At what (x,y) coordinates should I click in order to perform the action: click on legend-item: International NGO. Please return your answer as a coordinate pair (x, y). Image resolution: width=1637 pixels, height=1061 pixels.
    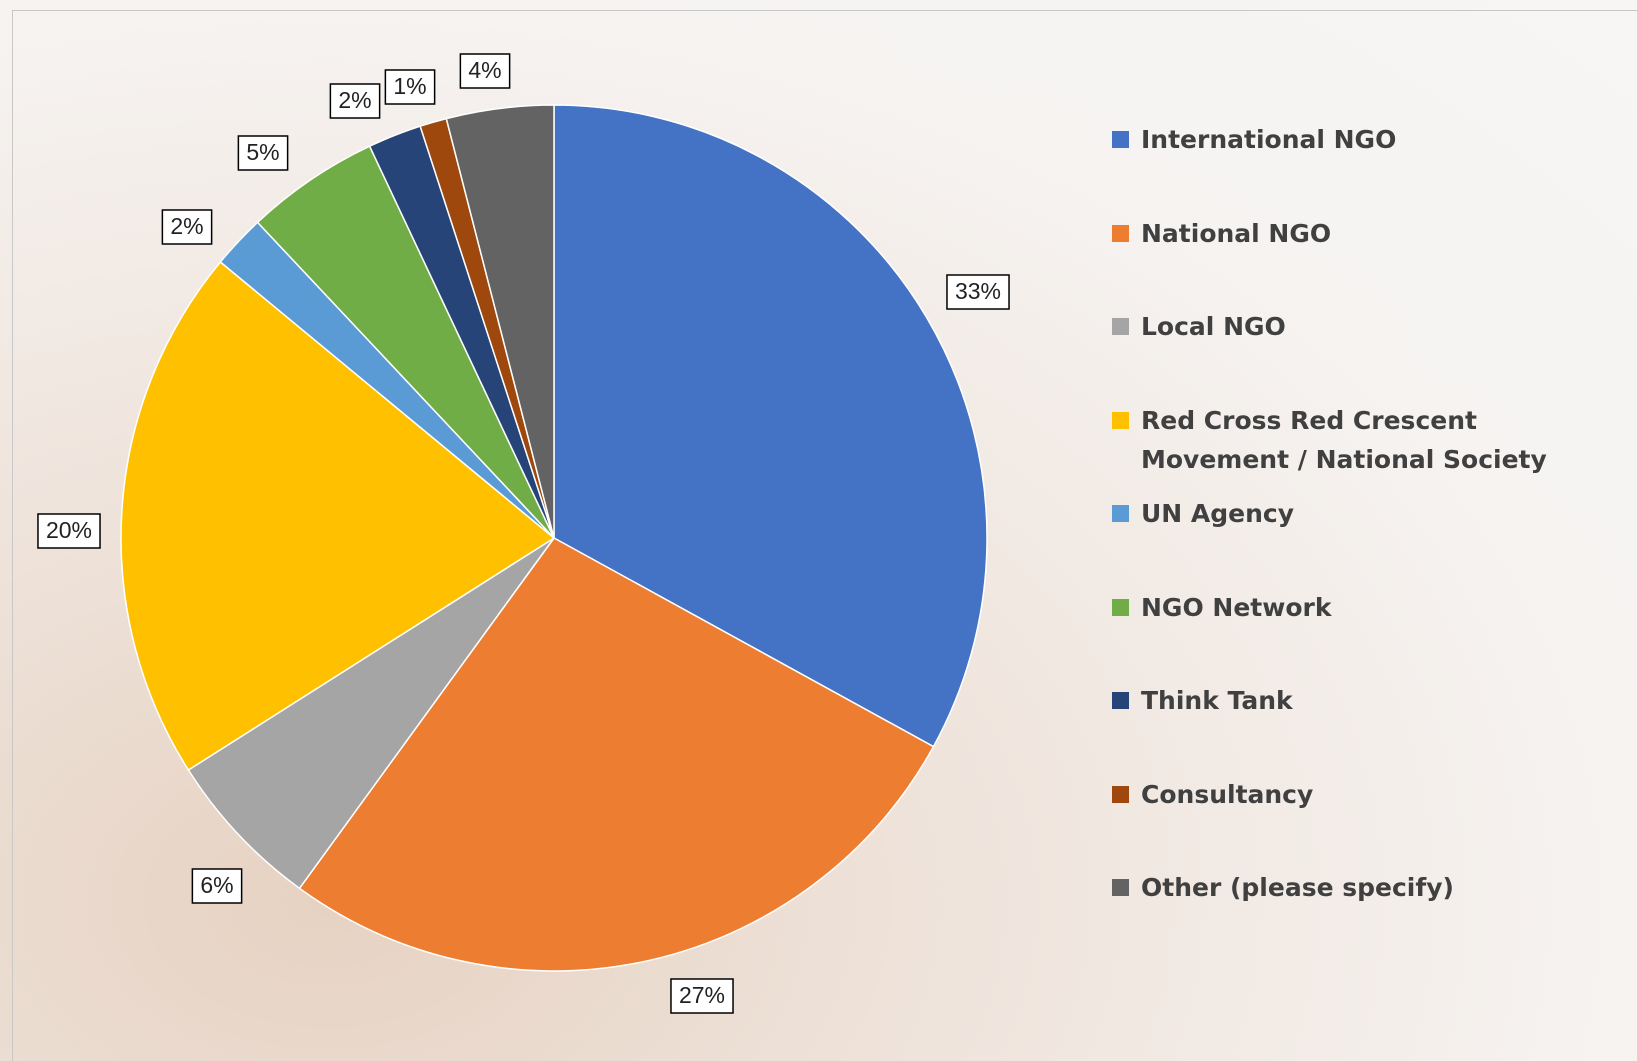
    Looking at the image, I should click on (1372, 139).